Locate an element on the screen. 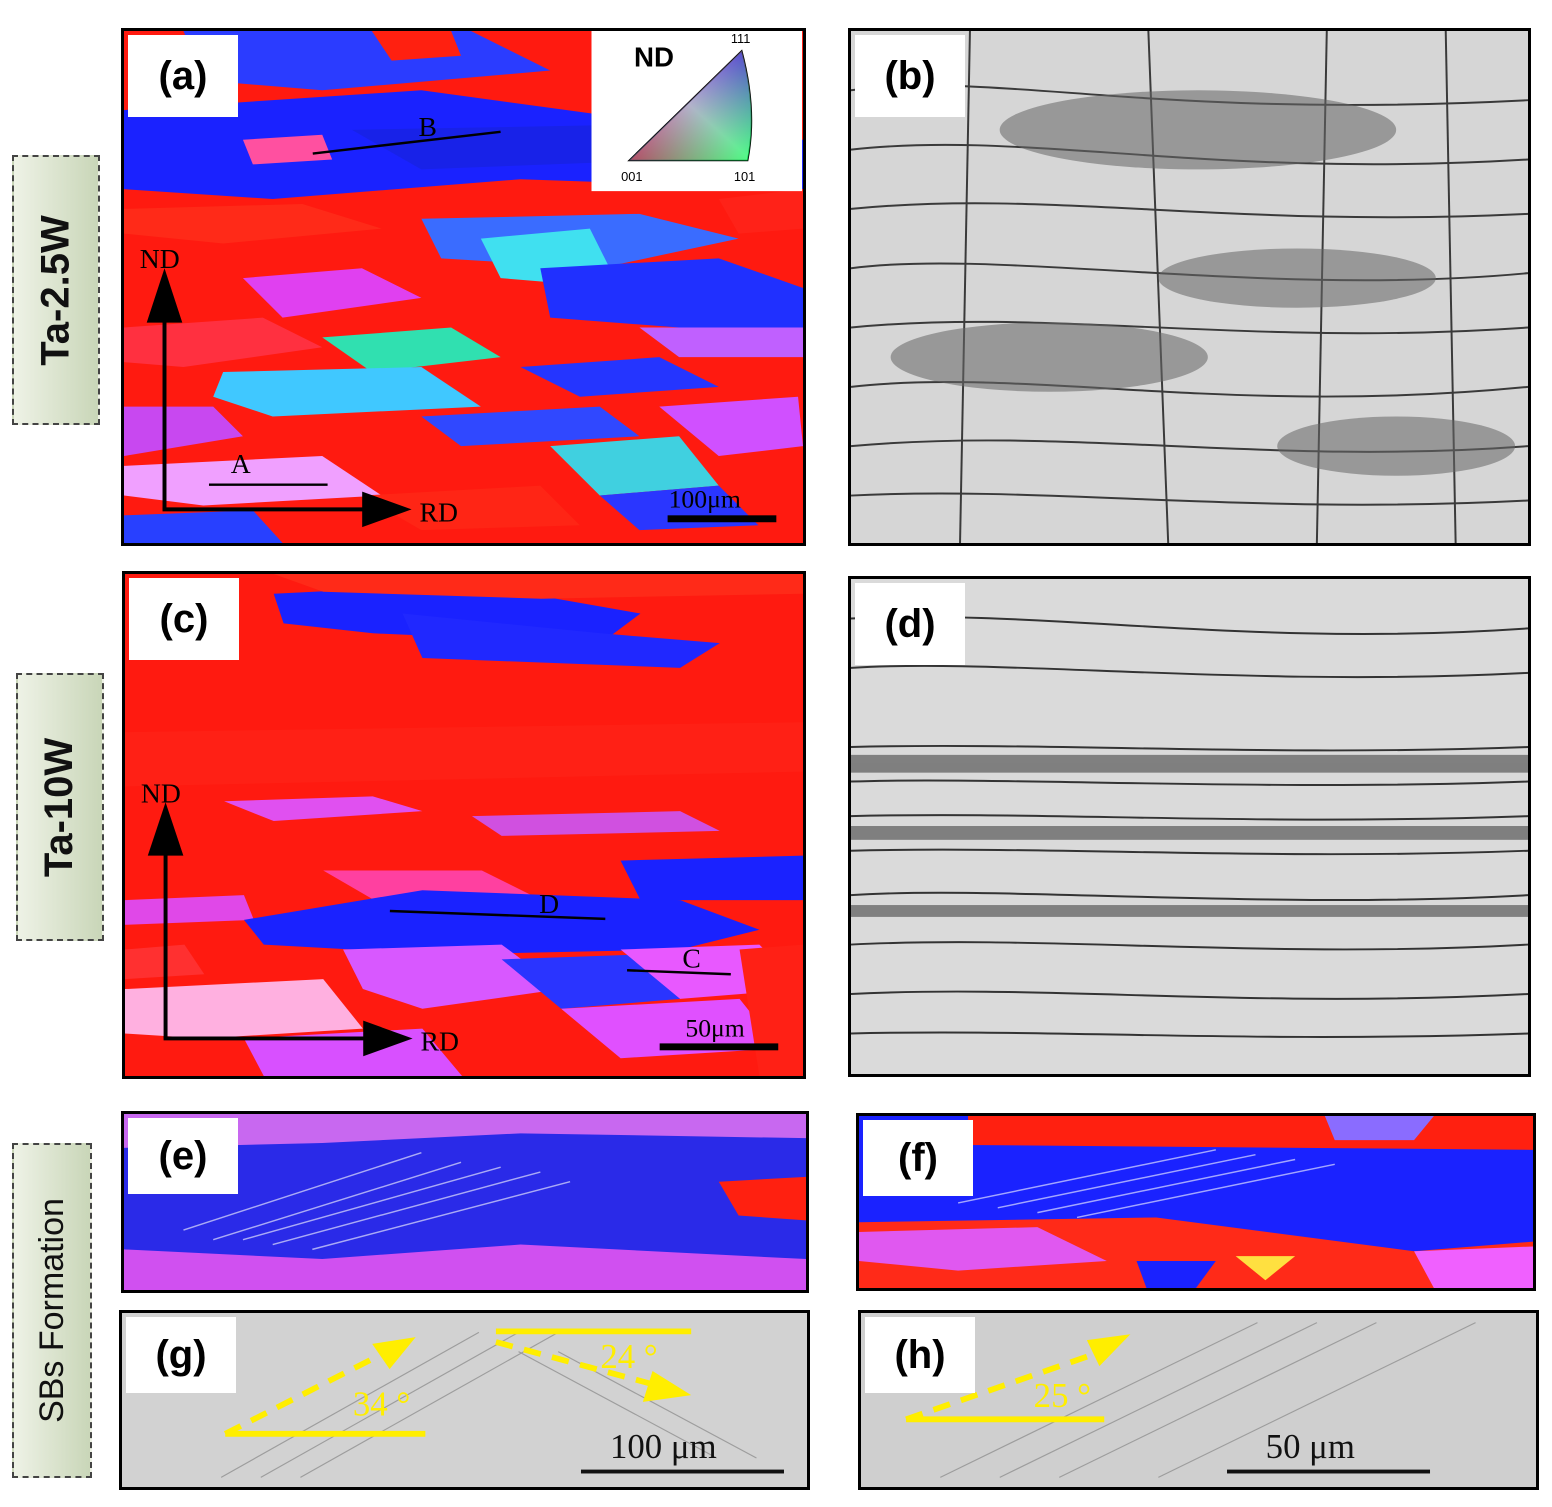 This screenshot has height=1507, width=1552. panel-g-micrograph: 34 ° 24 ° 100 μm (g) is located at coordinates (464, 1400).